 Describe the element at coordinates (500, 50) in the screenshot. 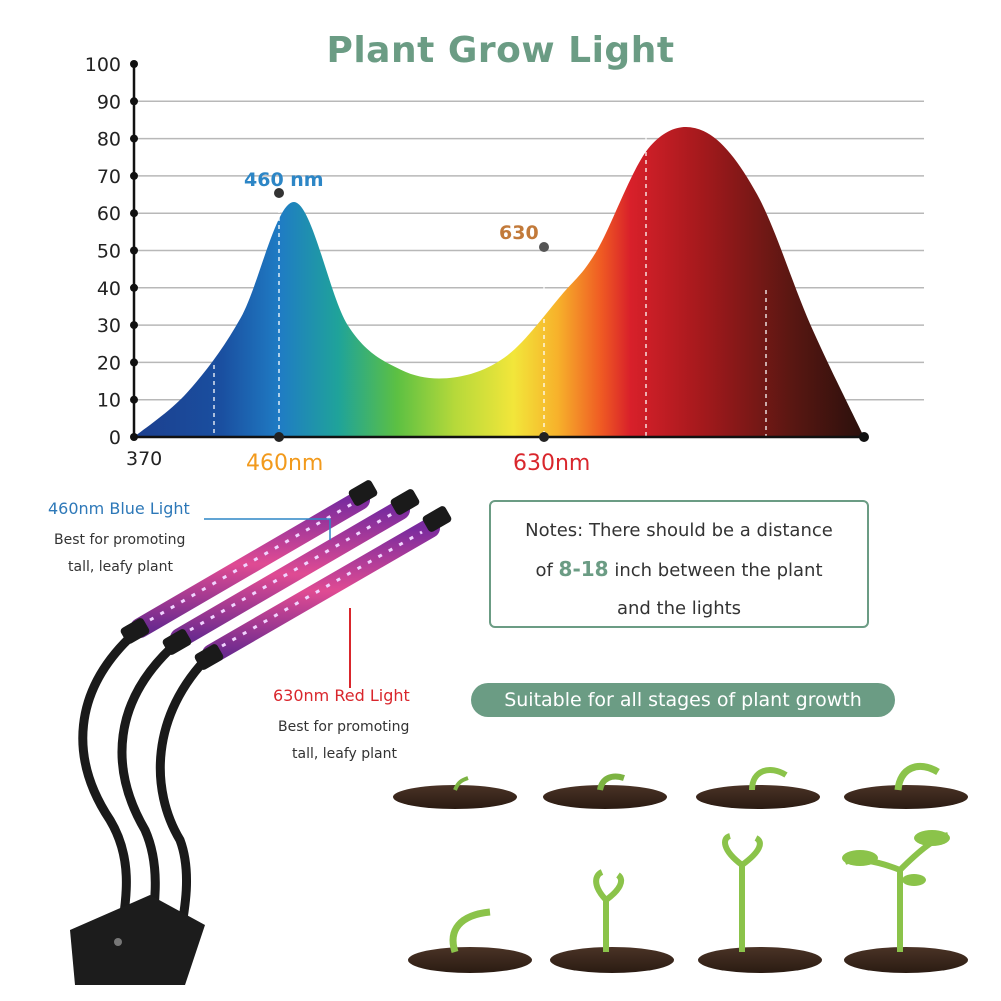

I see `chart-title: Plant Grow Light` at that location.